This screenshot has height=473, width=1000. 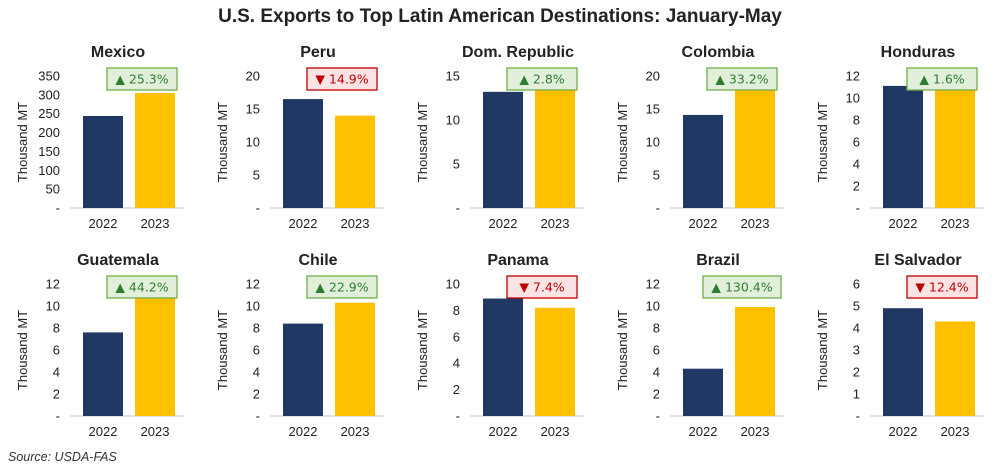 I want to click on panel-title: Chile, so click(x=317, y=260).